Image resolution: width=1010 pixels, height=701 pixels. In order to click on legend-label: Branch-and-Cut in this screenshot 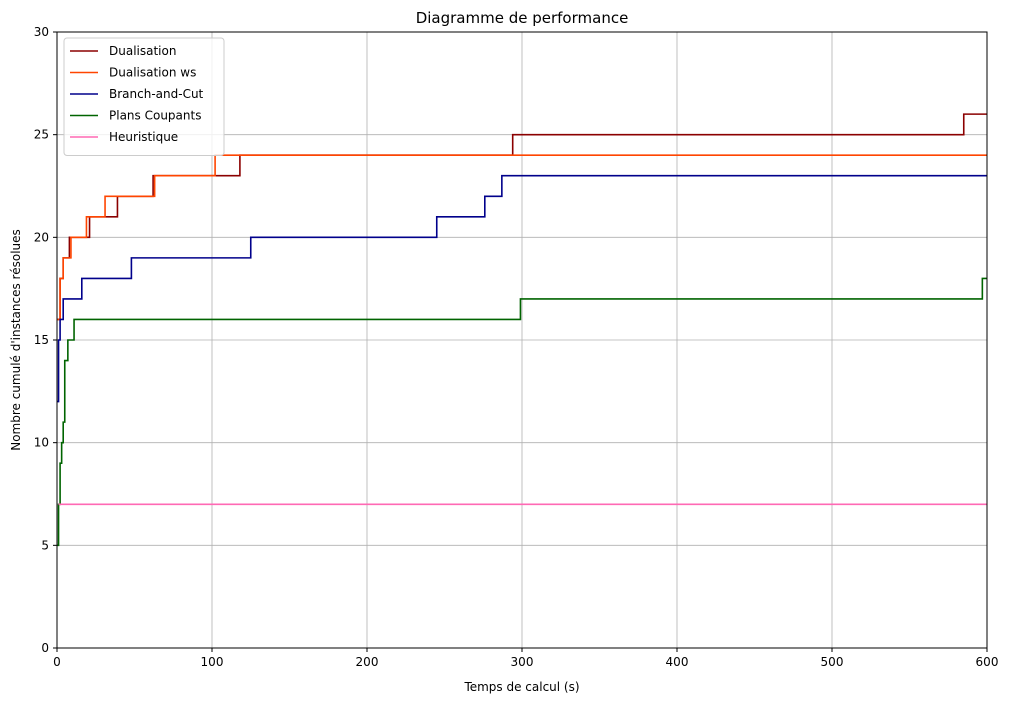, I will do `click(156, 94)`.